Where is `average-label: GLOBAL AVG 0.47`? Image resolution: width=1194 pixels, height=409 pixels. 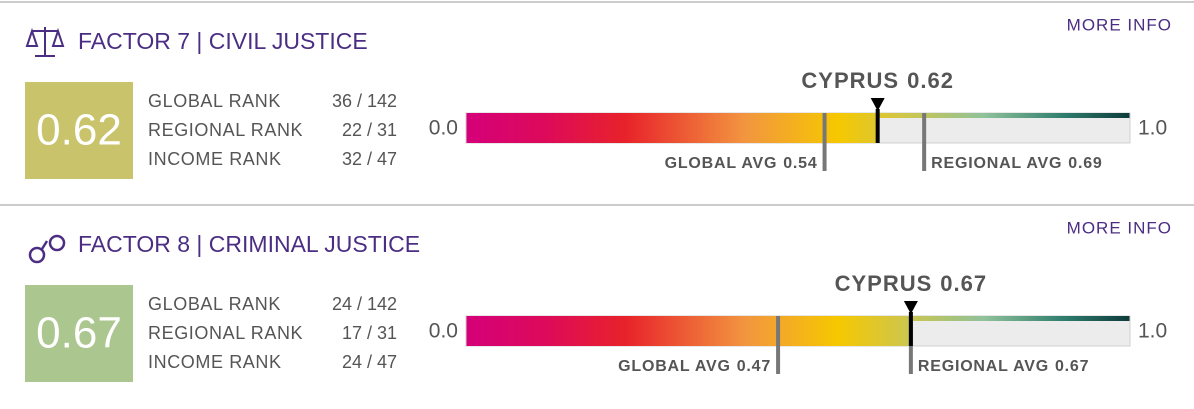
average-label: GLOBAL AVG 0.47 is located at coordinates (694, 366).